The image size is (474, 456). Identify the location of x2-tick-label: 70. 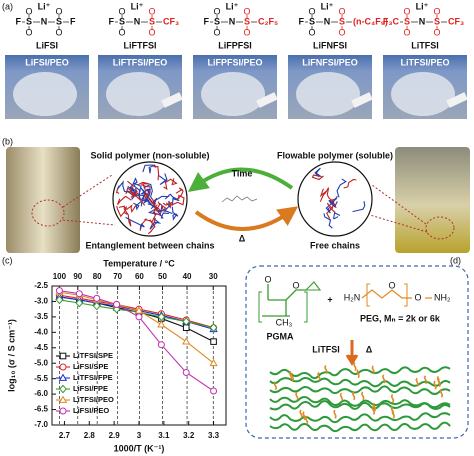
(117, 276).